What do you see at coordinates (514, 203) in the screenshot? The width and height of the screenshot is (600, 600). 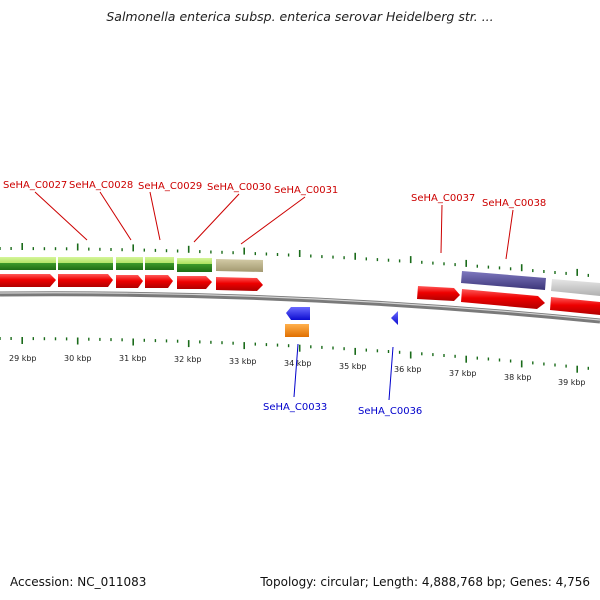 I see `gene-label-forward: SeHA_C0038` at bounding box center [514, 203].